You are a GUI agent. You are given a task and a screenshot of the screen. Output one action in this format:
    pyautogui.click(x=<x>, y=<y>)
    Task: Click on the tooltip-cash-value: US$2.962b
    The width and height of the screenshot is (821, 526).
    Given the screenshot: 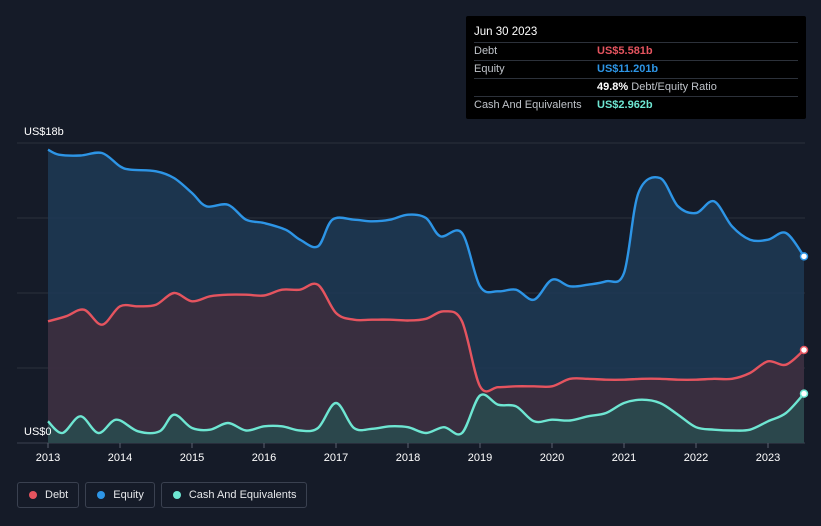 What is the action you would take?
    pyautogui.click(x=625, y=105)
    